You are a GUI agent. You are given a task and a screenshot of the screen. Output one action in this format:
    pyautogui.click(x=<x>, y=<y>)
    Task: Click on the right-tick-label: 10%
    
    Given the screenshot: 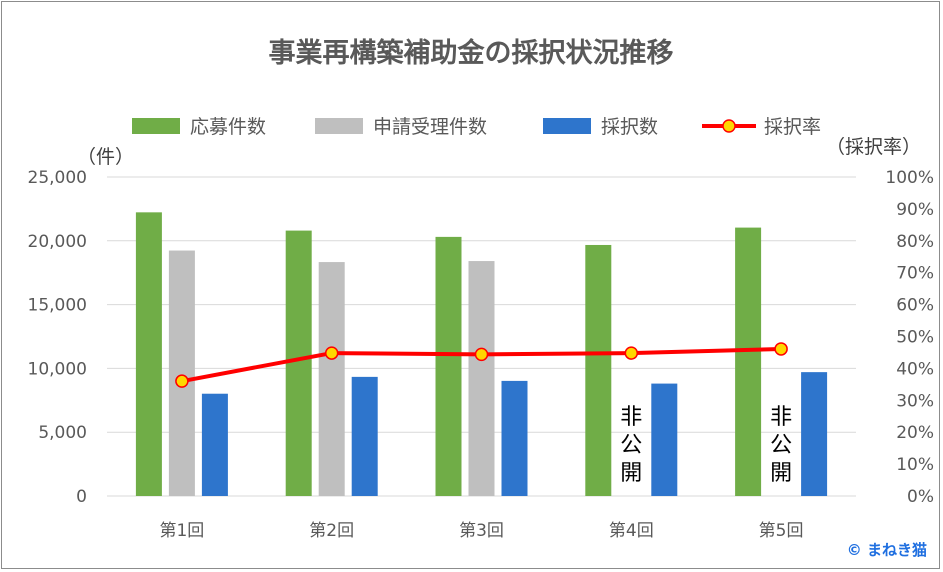 What is the action you would take?
    pyautogui.click(x=915, y=465)
    